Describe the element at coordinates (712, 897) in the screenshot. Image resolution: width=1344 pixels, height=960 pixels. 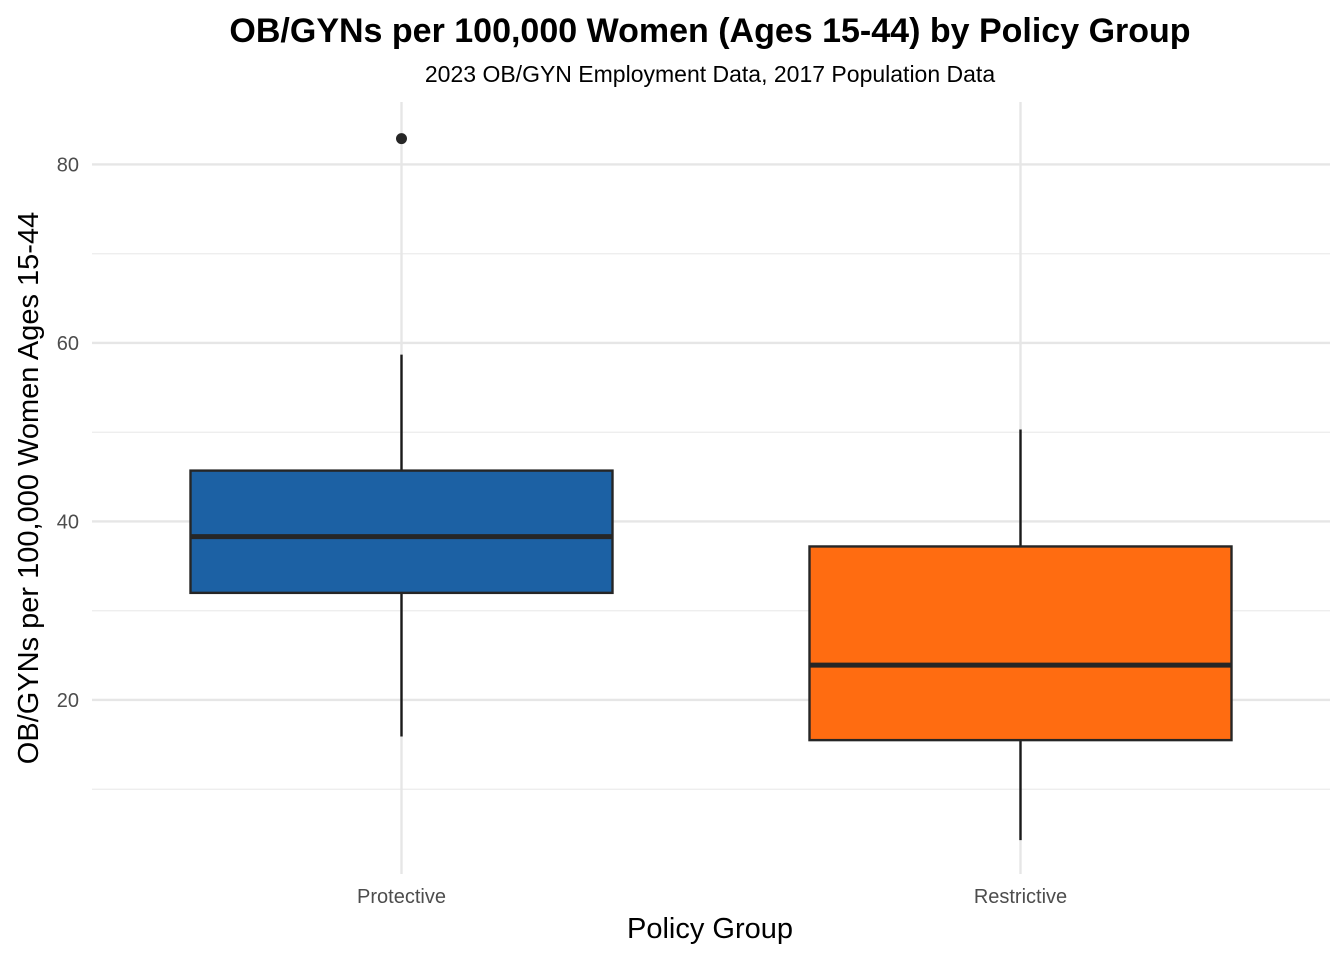
I see `x-axis-tick-labels: Protective Restrictive` at that location.